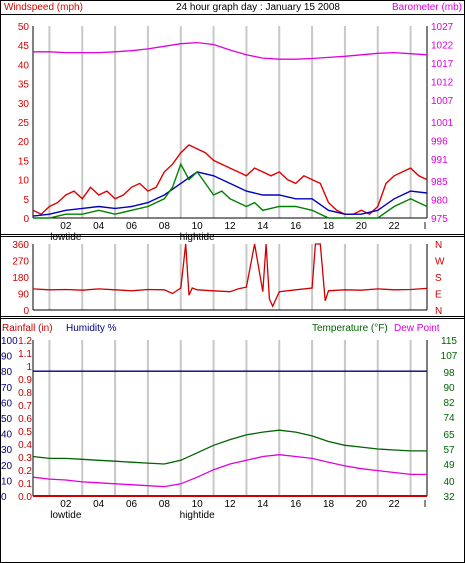 The width and height of the screenshot is (465, 563). I want to click on humidity-label: Humidity %, so click(91, 328).